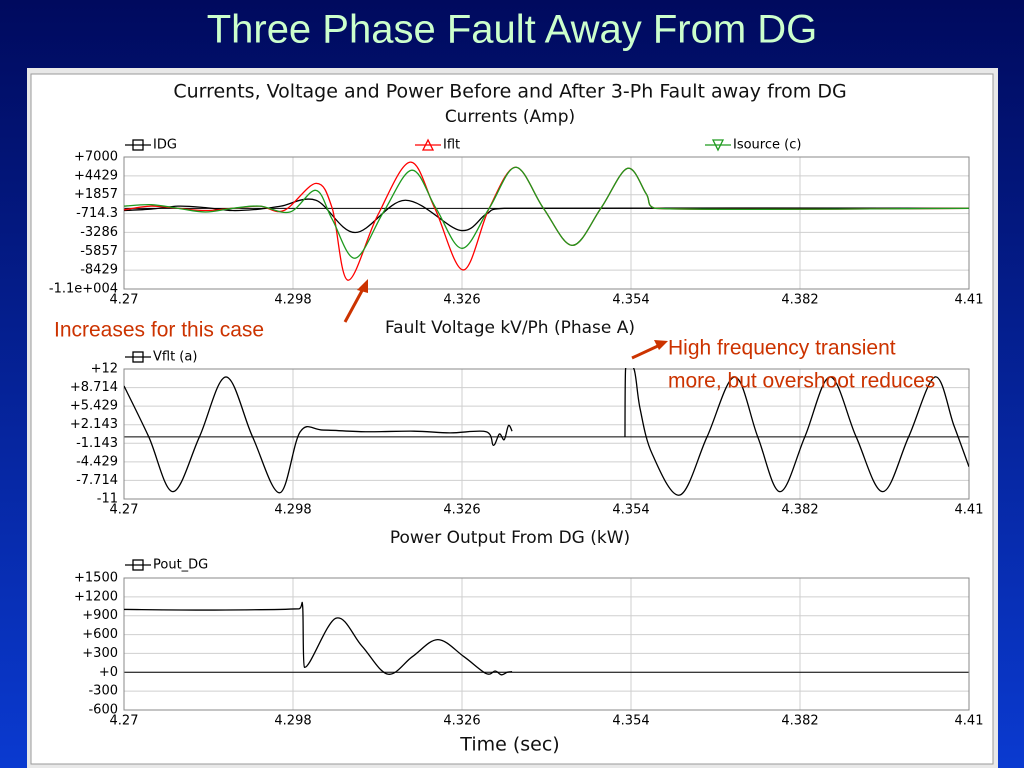  What do you see at coordinates (100, 615) in the screenshot?
I see `y-tick-label: +900` at bounding box center [100, 615].